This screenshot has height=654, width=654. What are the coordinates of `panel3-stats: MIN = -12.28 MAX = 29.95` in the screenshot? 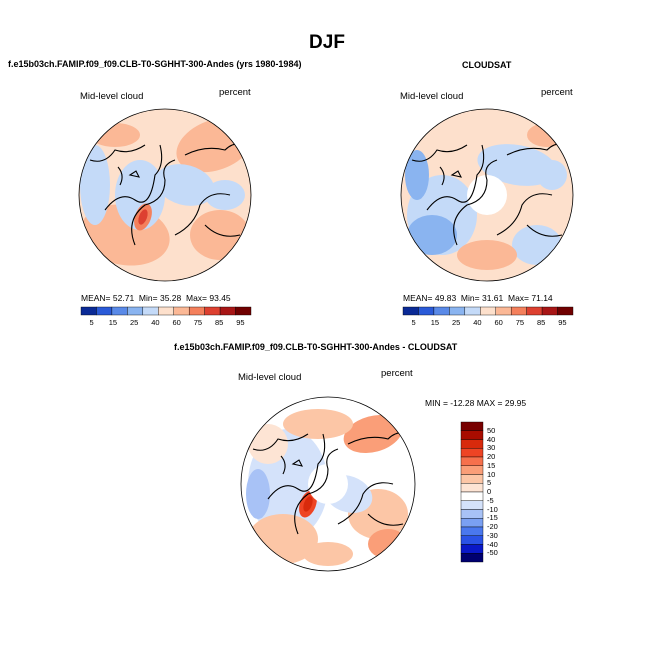 It's located at (476, 403).